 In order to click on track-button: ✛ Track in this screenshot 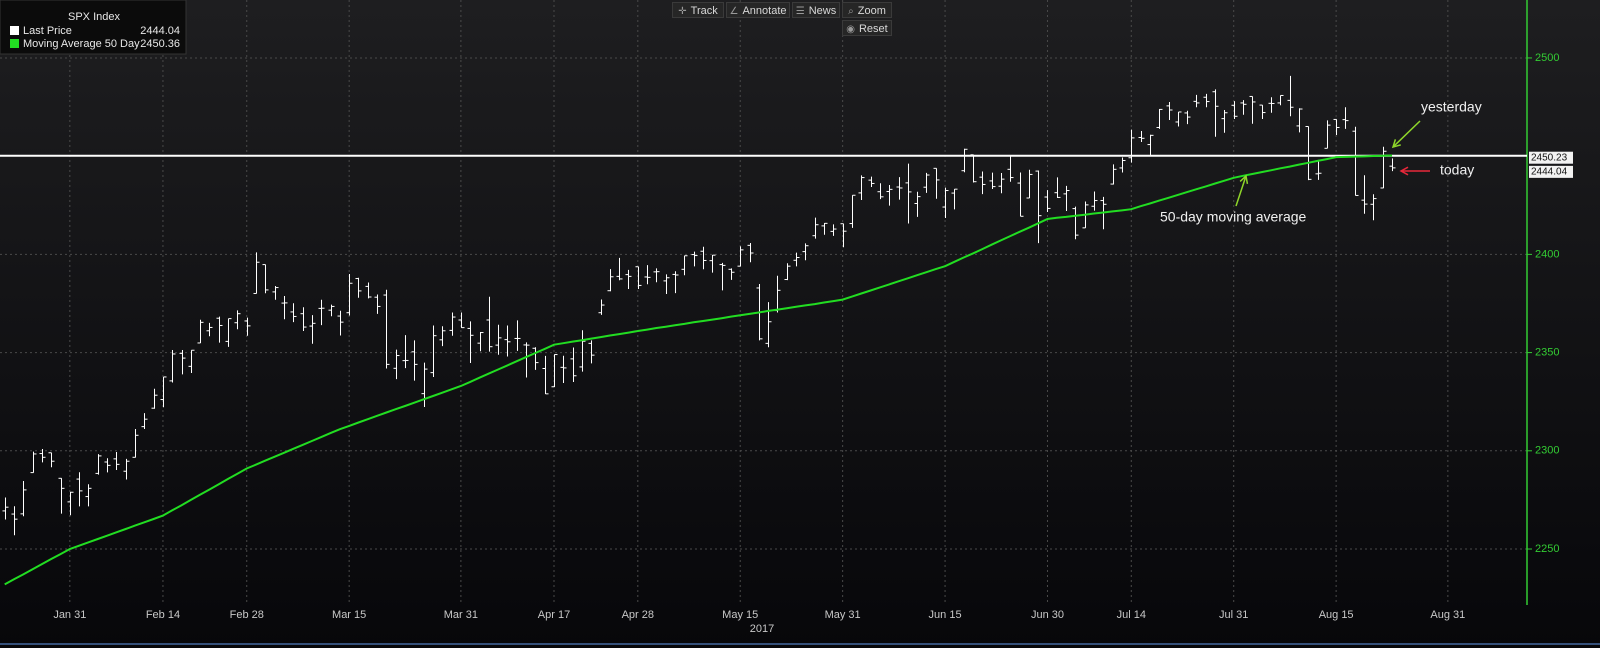, I will do `click(698, 10)`.